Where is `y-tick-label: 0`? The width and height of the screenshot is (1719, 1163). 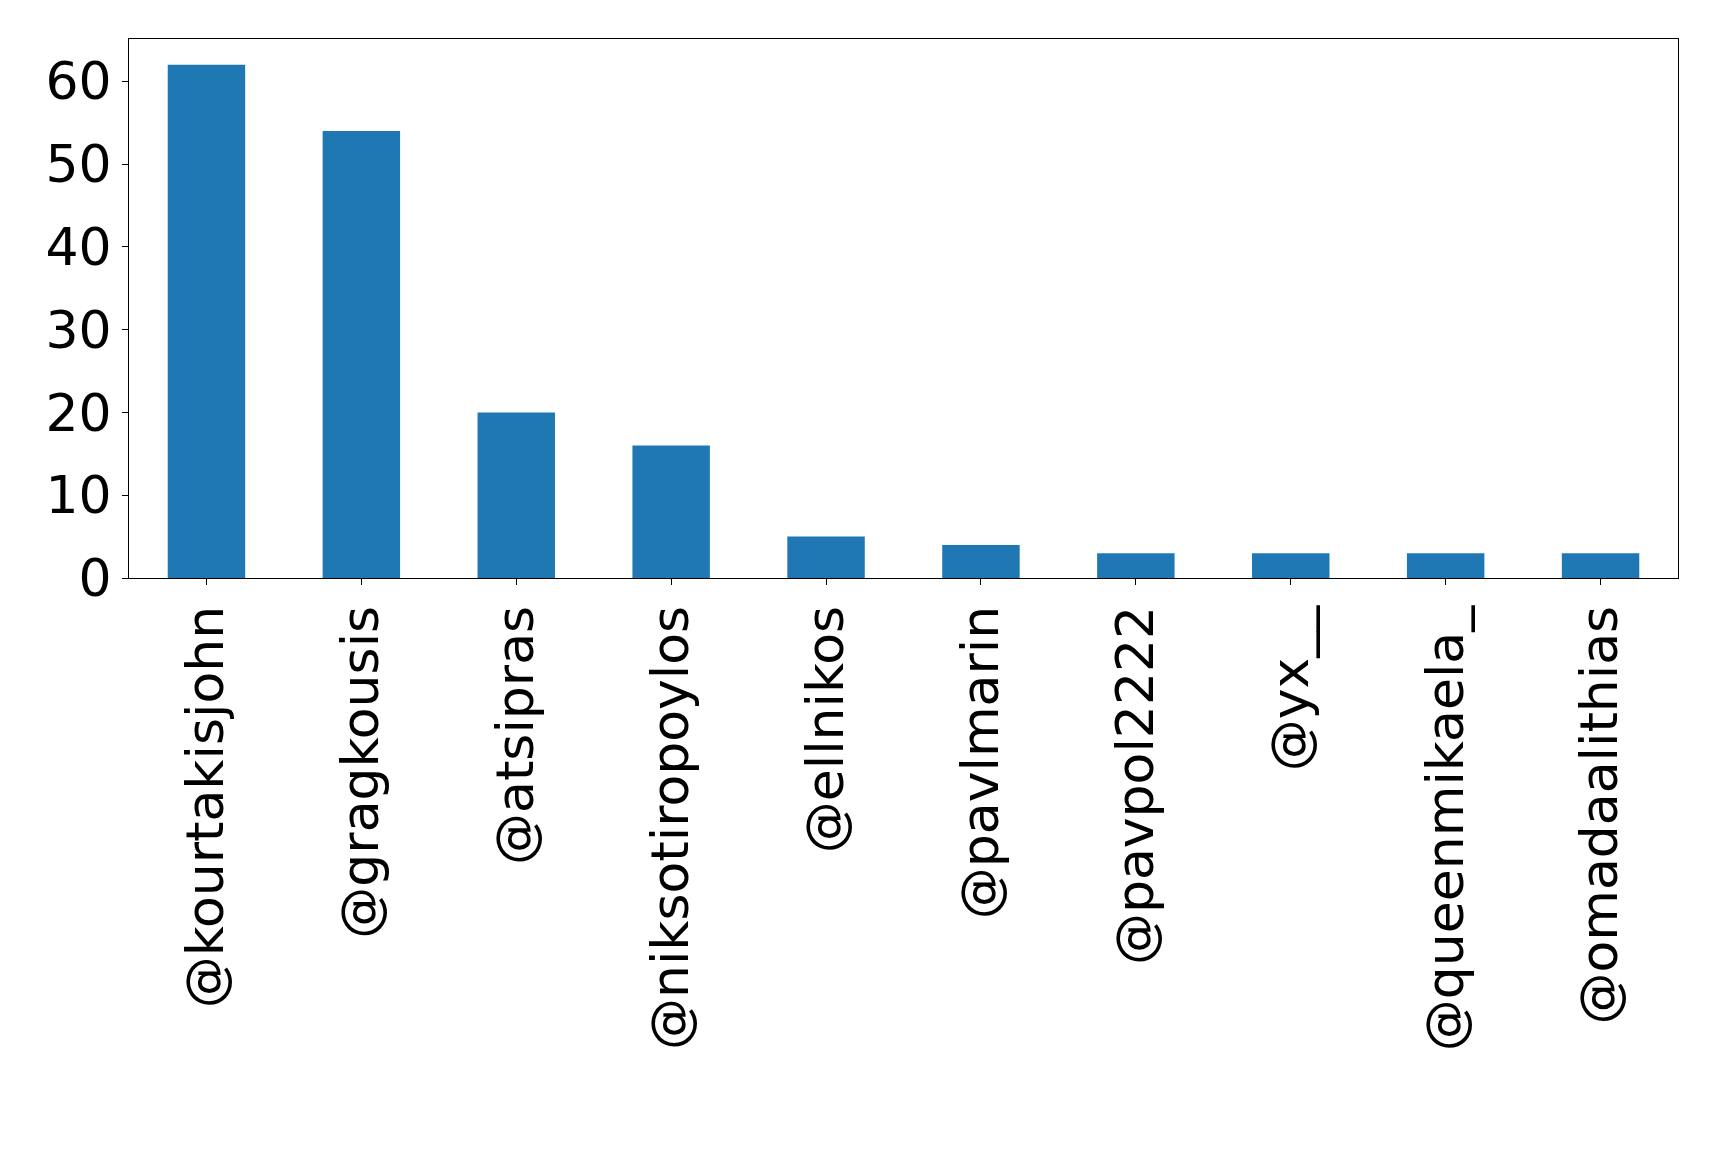 y-tick-label: 0 is located at coordinates (95, 578).